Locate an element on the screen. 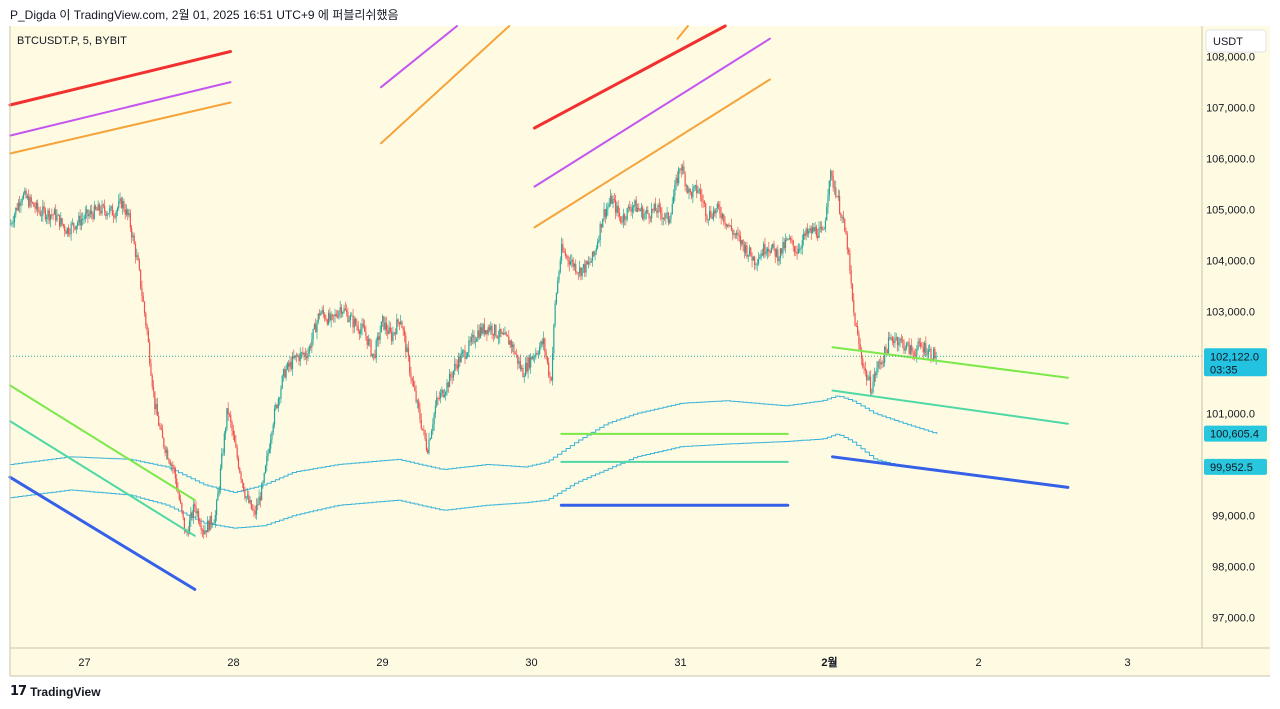 The image size is (1280, 709). tradingview-logo: 𝟭𝟳 TradingView is located at coordinates (55, 691).